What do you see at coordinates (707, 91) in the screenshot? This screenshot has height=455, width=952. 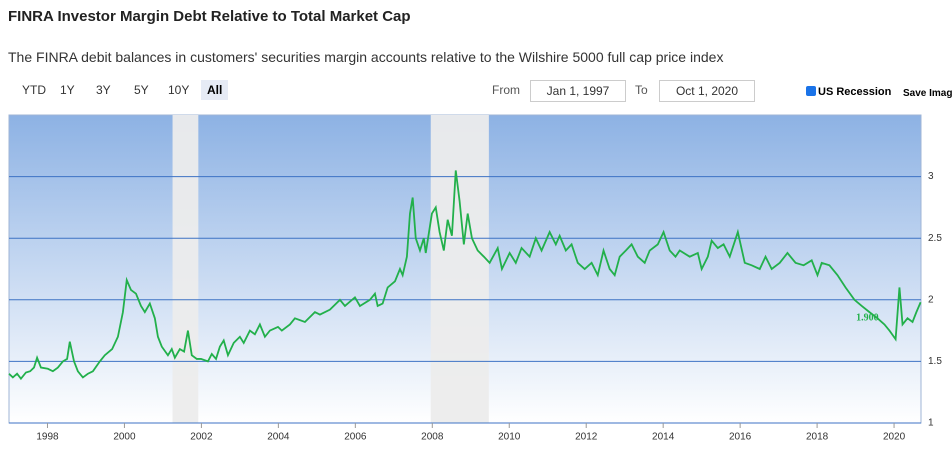 I see `to-input: Oct 1, 2020` at bounding box center [707, 91].